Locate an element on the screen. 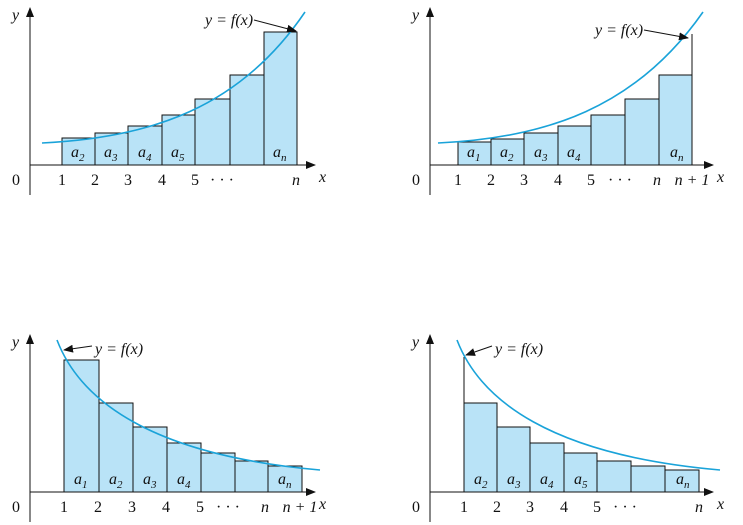 Image resolution: width=743 pixels, height=525 pixels. term-label: a1 is located at coordinates (474, 154).